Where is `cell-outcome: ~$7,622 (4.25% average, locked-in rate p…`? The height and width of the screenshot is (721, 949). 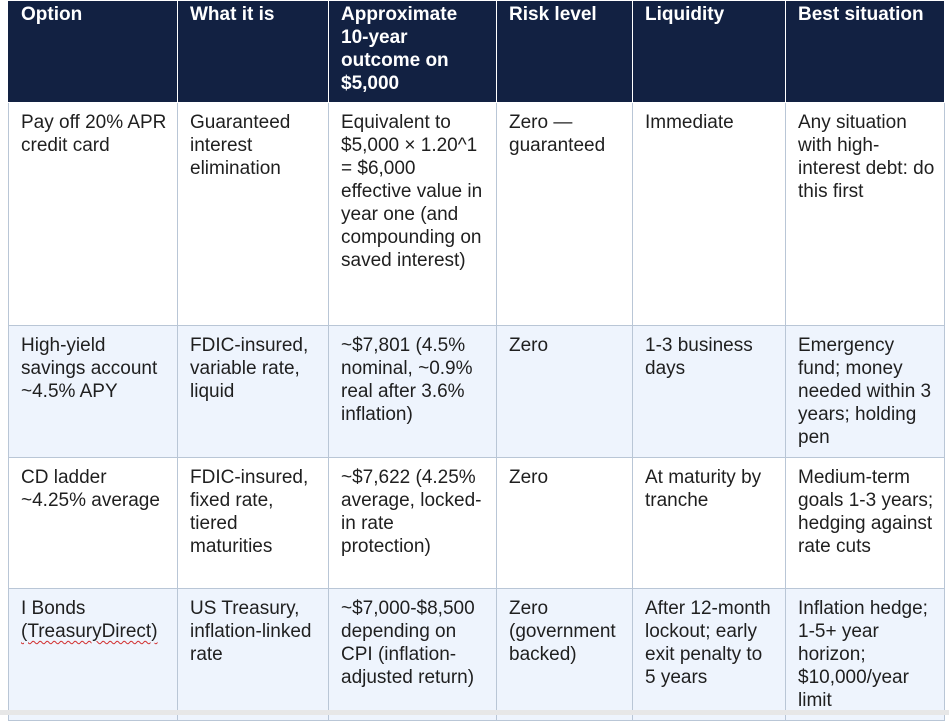 cell-outcome: ~$7,622 (4.25% average, locked-in rate p… is located at coordinates (412, 523).